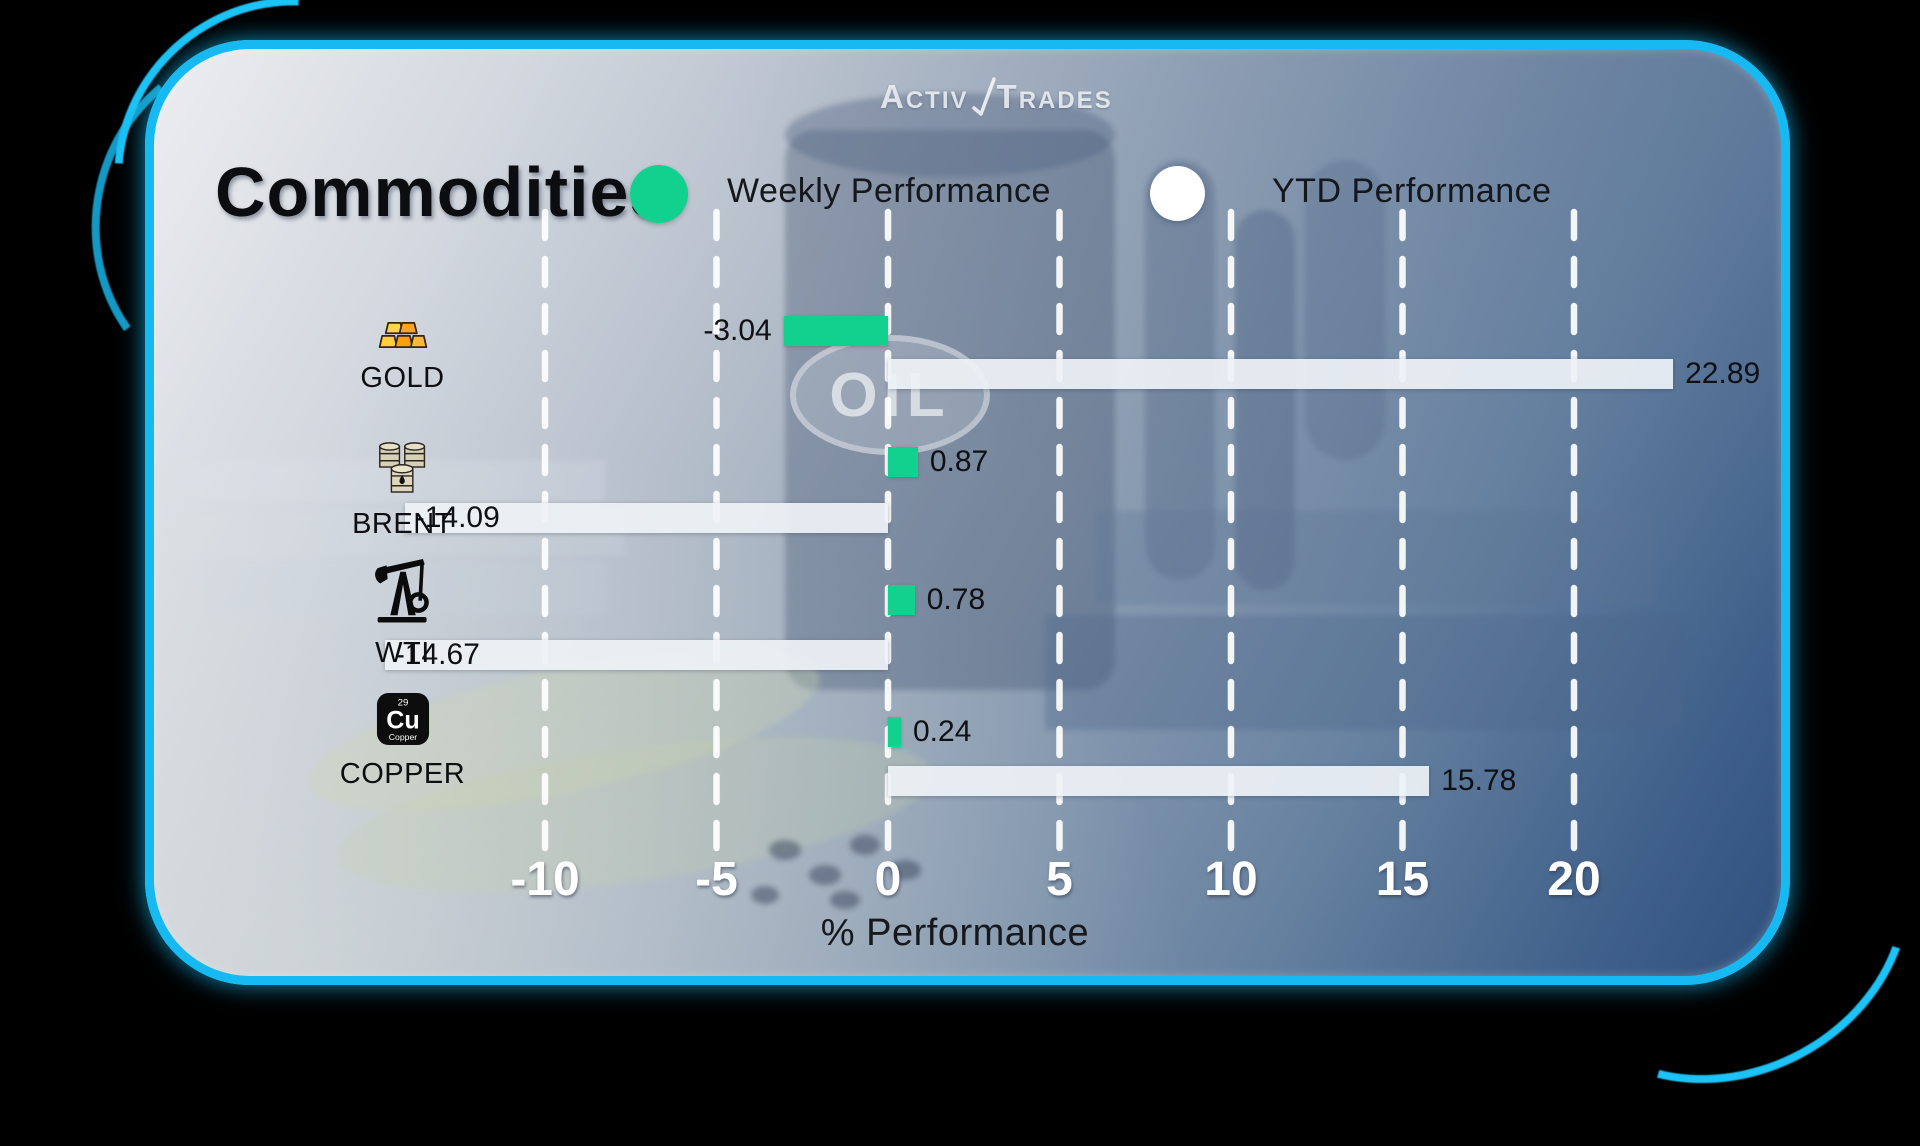 The width and height of the screenshot is (1920, 1146). I want to click on copper-symbol: Cu, so click(402, 721).